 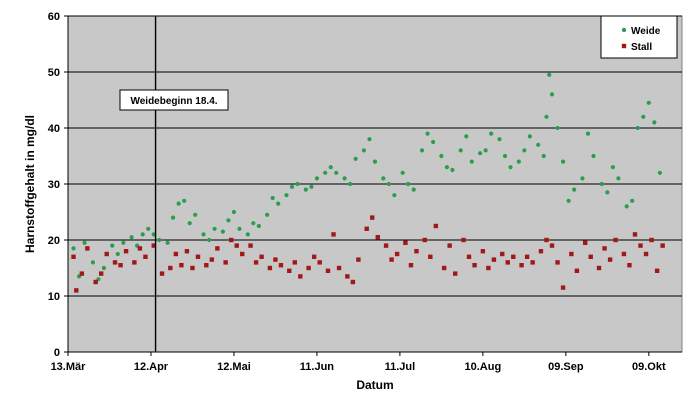 I want to click on y-tick-label: 60, so click(x=54, y=17).